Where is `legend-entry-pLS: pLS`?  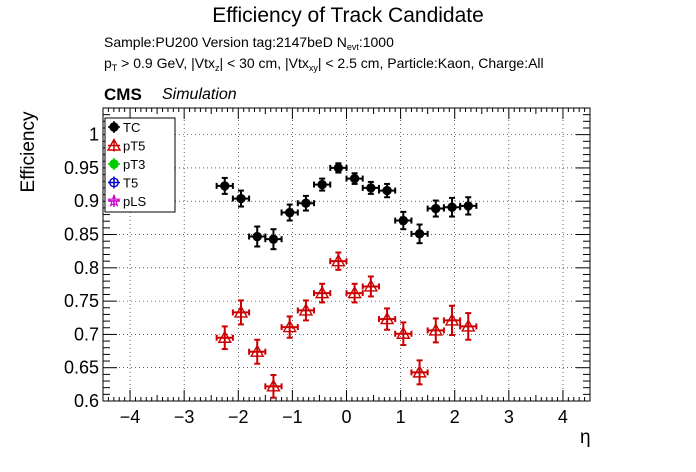 legend-entry-pLS: pLS is located at coordinates (126, 201).